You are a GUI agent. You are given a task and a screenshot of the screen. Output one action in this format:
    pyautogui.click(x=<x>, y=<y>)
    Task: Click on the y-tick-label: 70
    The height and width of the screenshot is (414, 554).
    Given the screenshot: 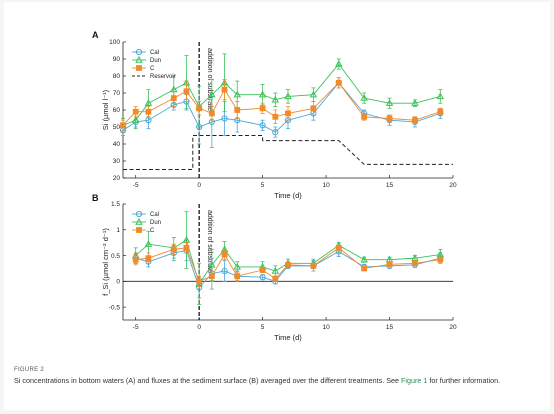 What is the action you would take?
    pyautogui.click(x=117, y=93)
    